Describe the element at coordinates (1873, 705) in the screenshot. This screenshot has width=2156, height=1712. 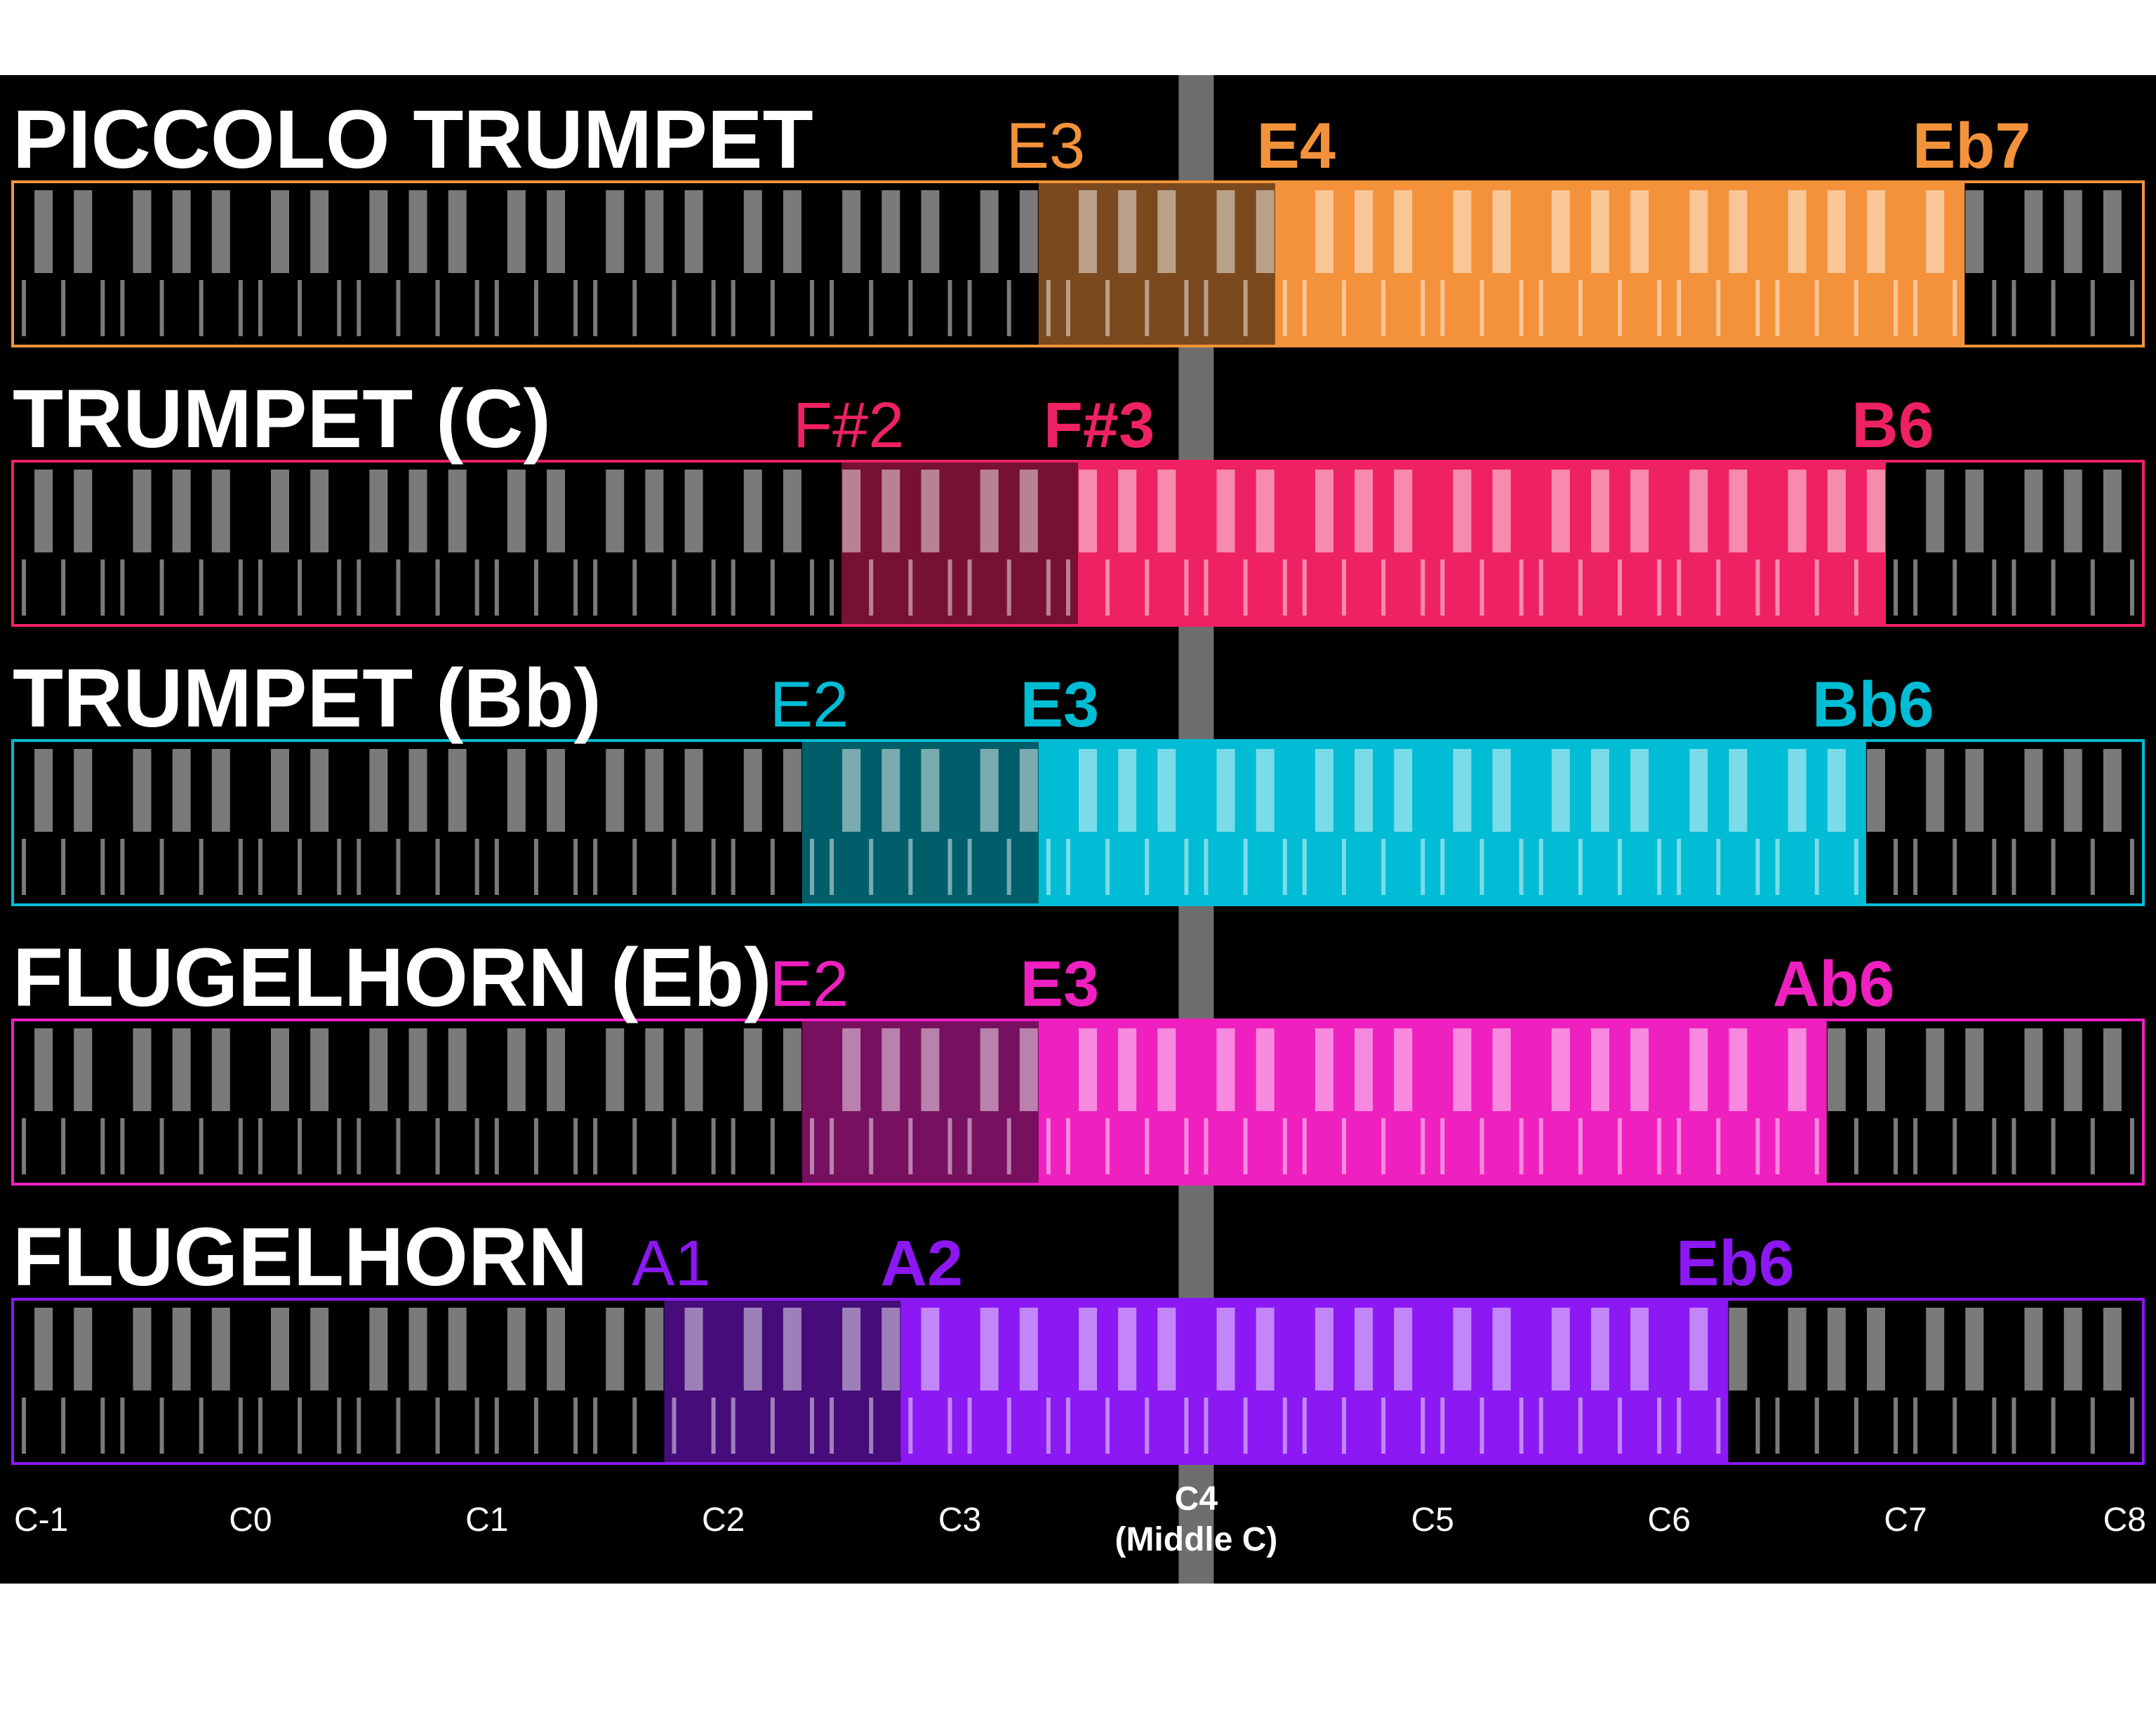
I see `high-label: Bb6` at that location.